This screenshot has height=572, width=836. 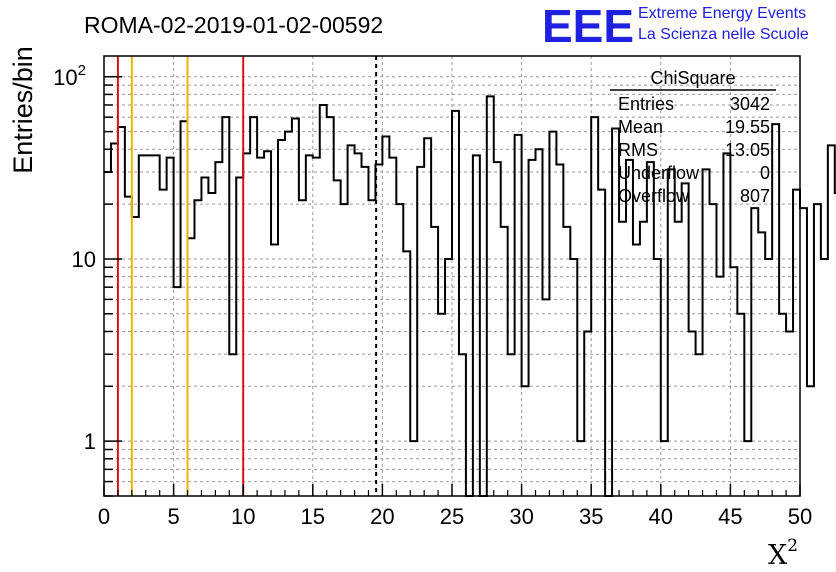 What do you see at coordinates (82, 70) in the screenshot?
I see `y-tick-label-sup: 2` at bounding box center [82, 70].